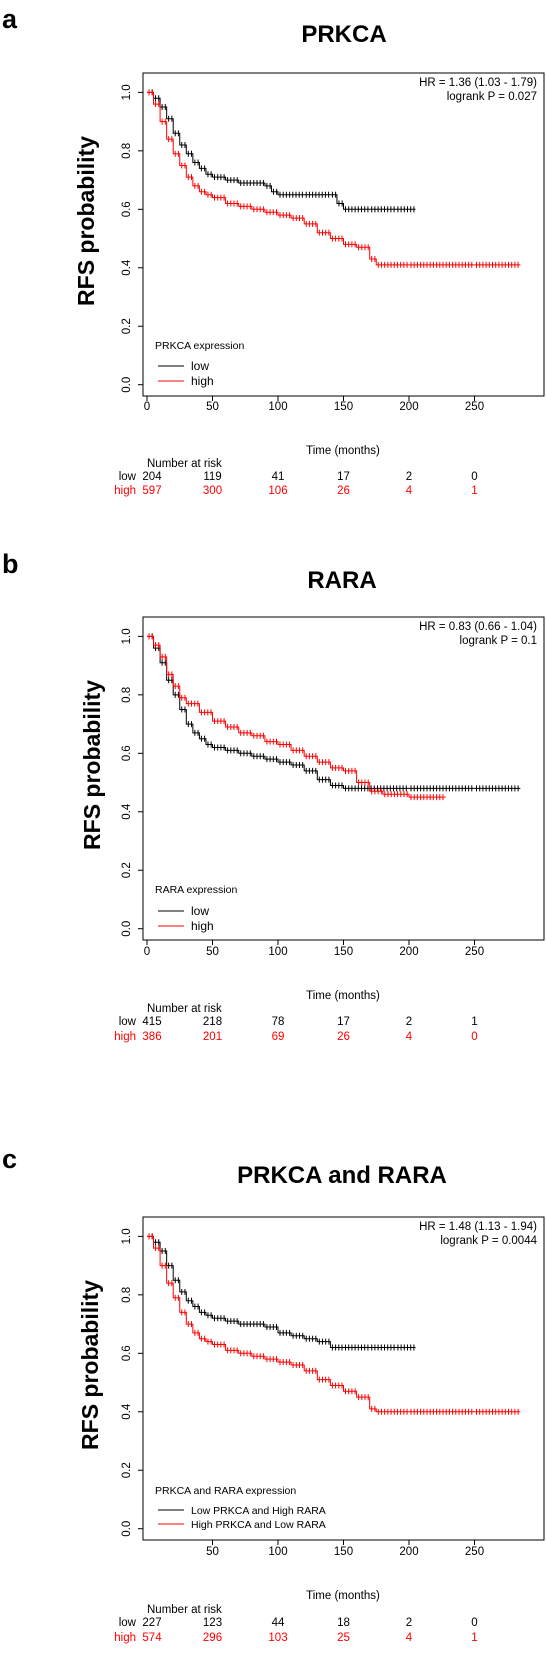 The height and width of the screenshot is (1653, 546). I want to click on risk-header-b: Number at risk, so click(184, 1009).